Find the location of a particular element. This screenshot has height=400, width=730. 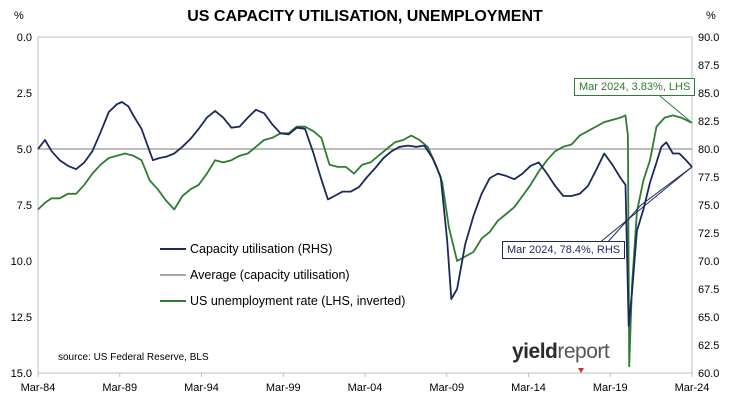

left-axis-unit: % is located at coordinates (19, 16).